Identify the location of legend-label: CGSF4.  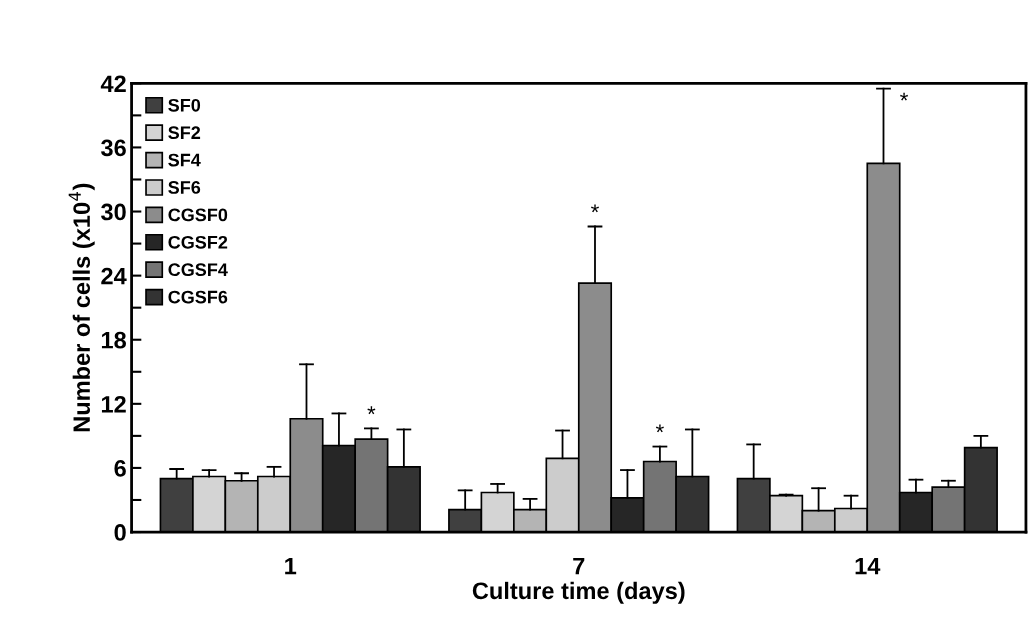
(198, 270).